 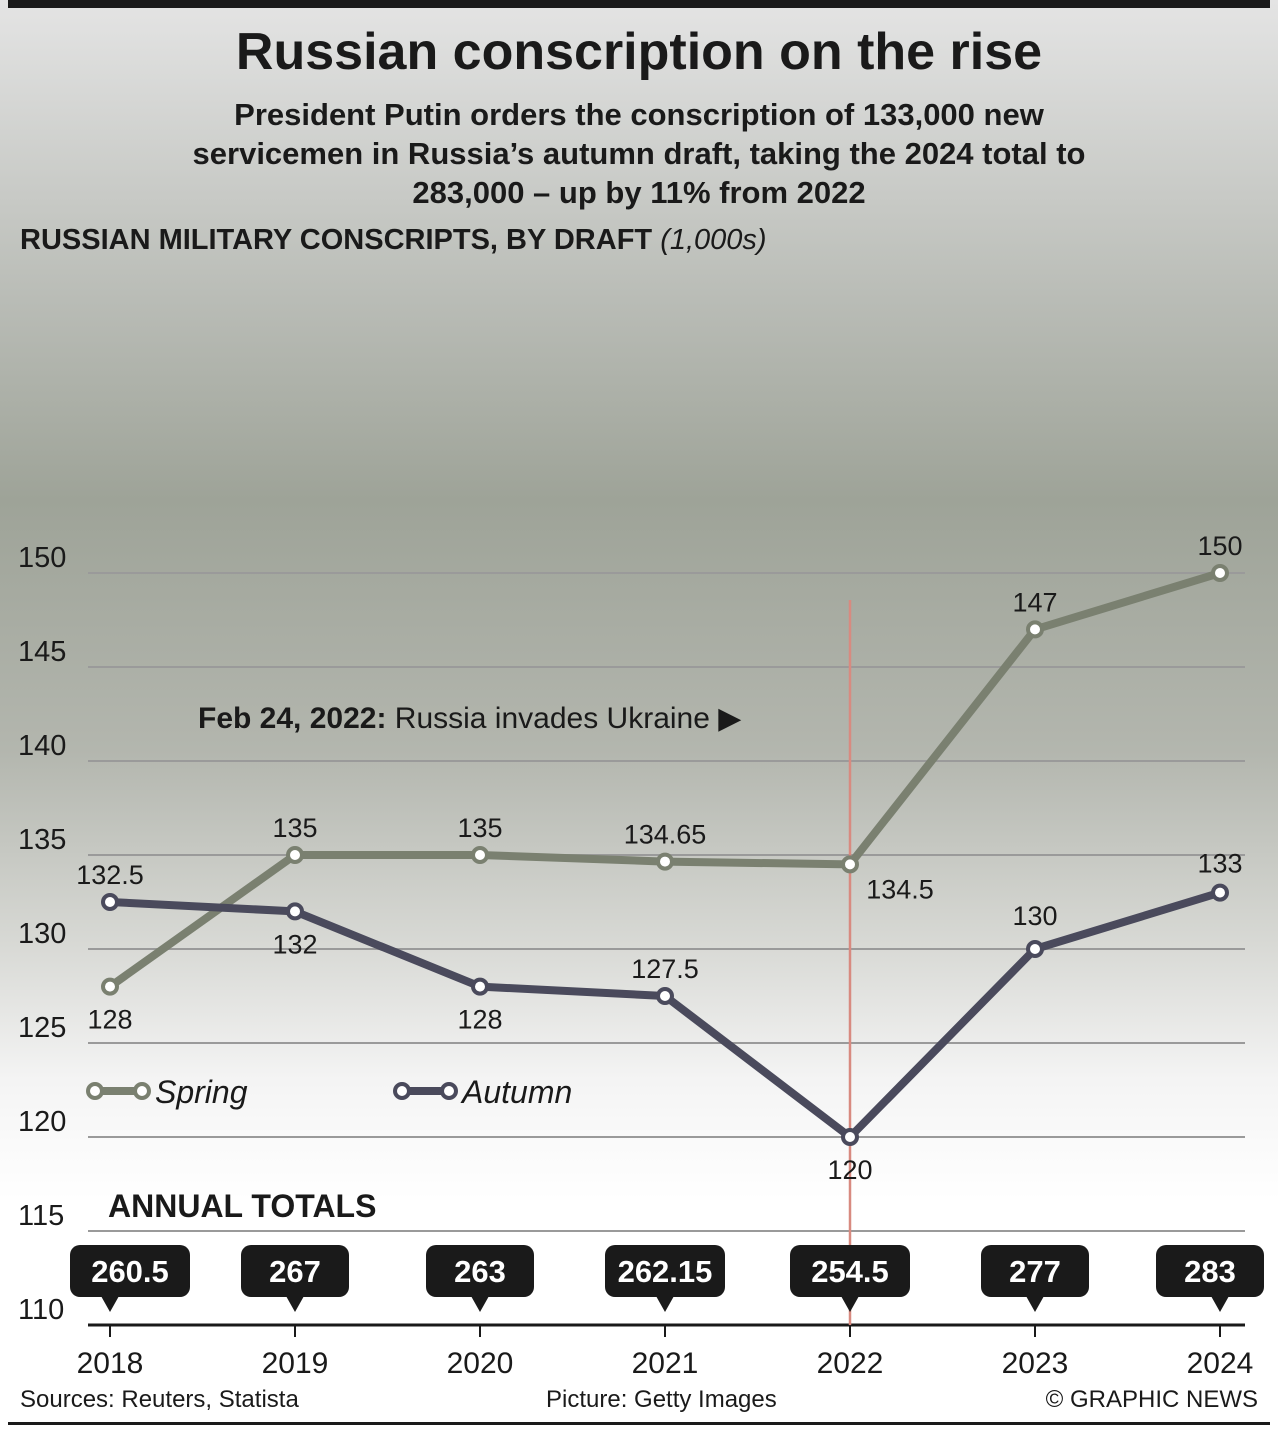 I want to click on annual-total-value: 254.5, so click(x=850, y=1271).